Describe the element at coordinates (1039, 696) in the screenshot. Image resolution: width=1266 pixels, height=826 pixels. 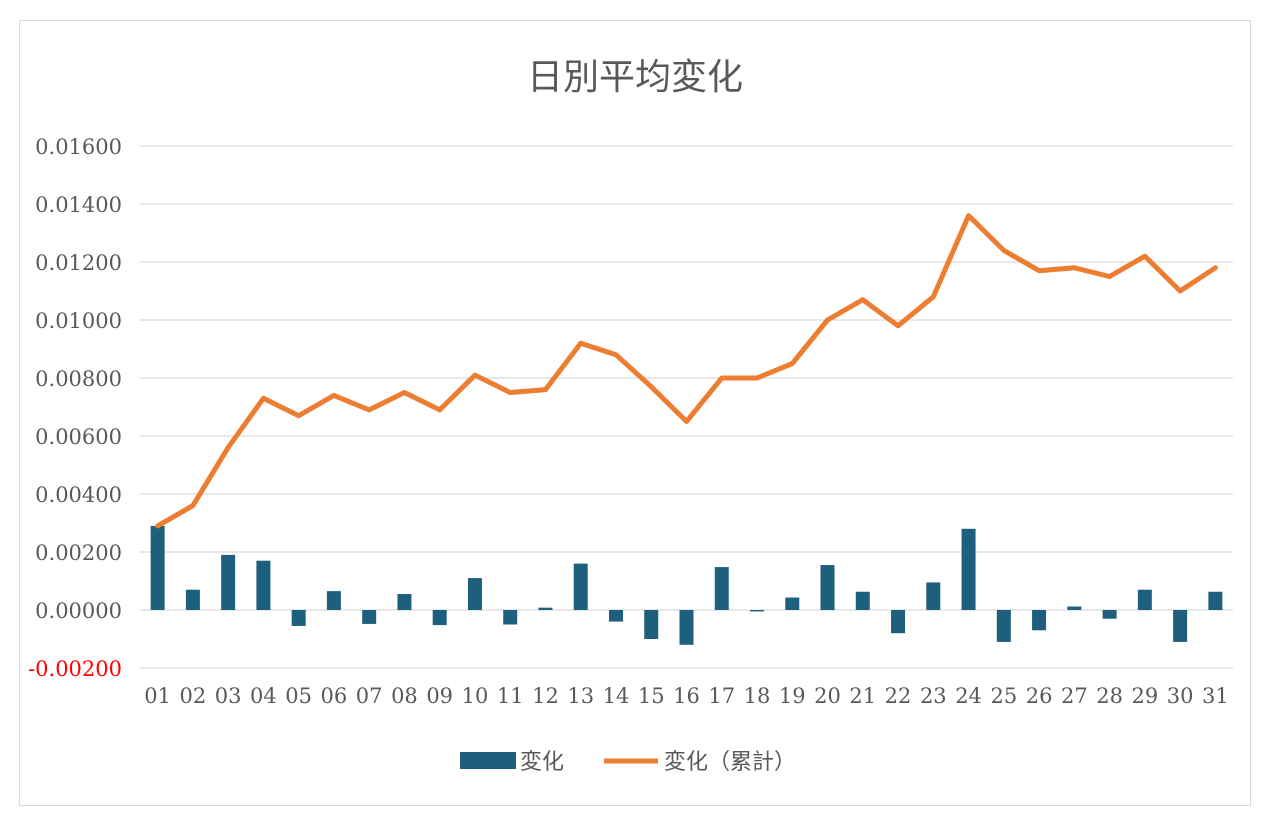
I see `x-tick-label: 26` at that location.